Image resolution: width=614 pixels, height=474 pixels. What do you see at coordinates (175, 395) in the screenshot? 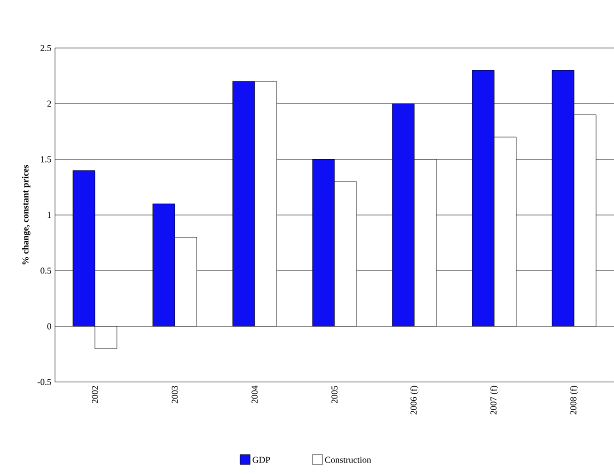
I see `x-tick-label: 2003` at bounding box center [175, 395].